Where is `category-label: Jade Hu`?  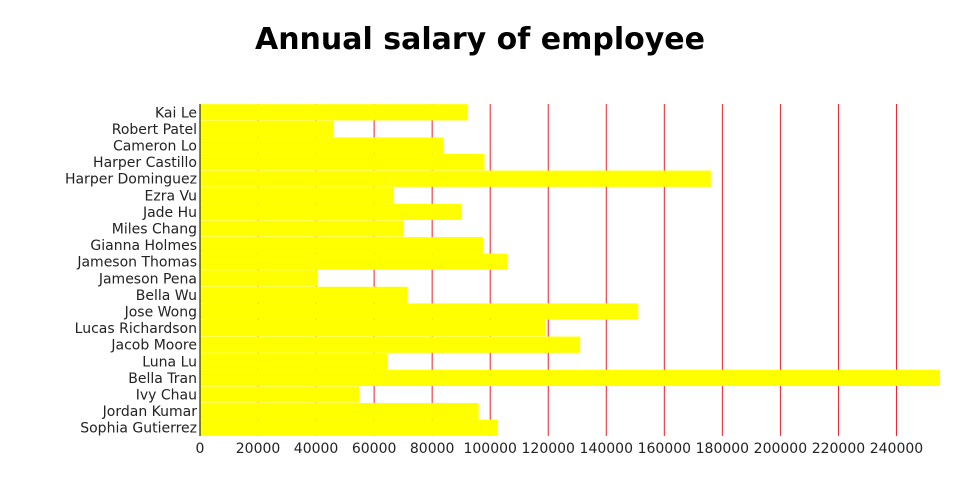
category-label: Jade Hu is located at coordinates (169, 213).